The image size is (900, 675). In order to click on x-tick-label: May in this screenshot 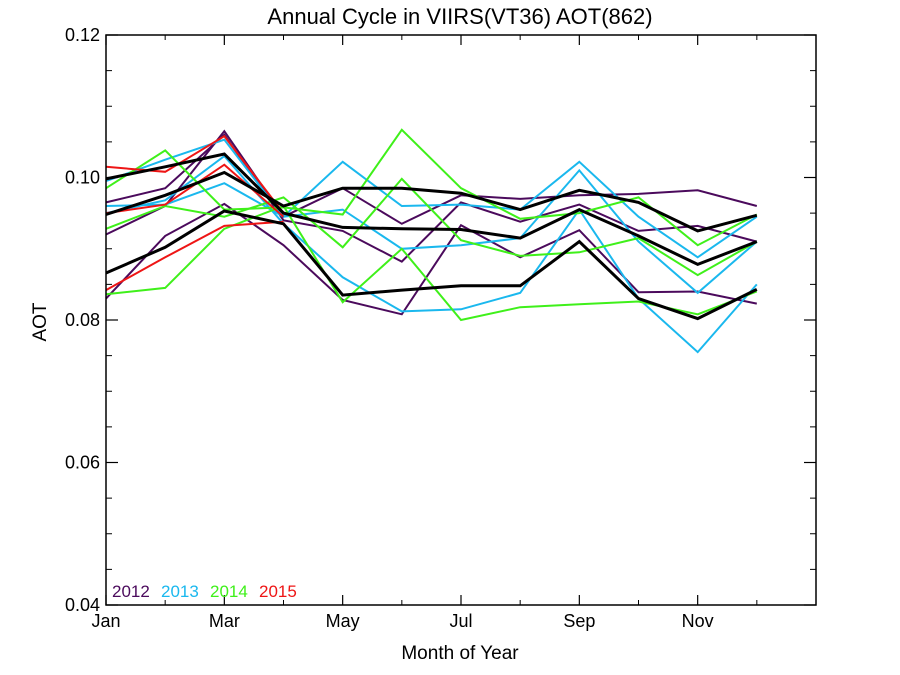, I will do `click(343, 621)`.